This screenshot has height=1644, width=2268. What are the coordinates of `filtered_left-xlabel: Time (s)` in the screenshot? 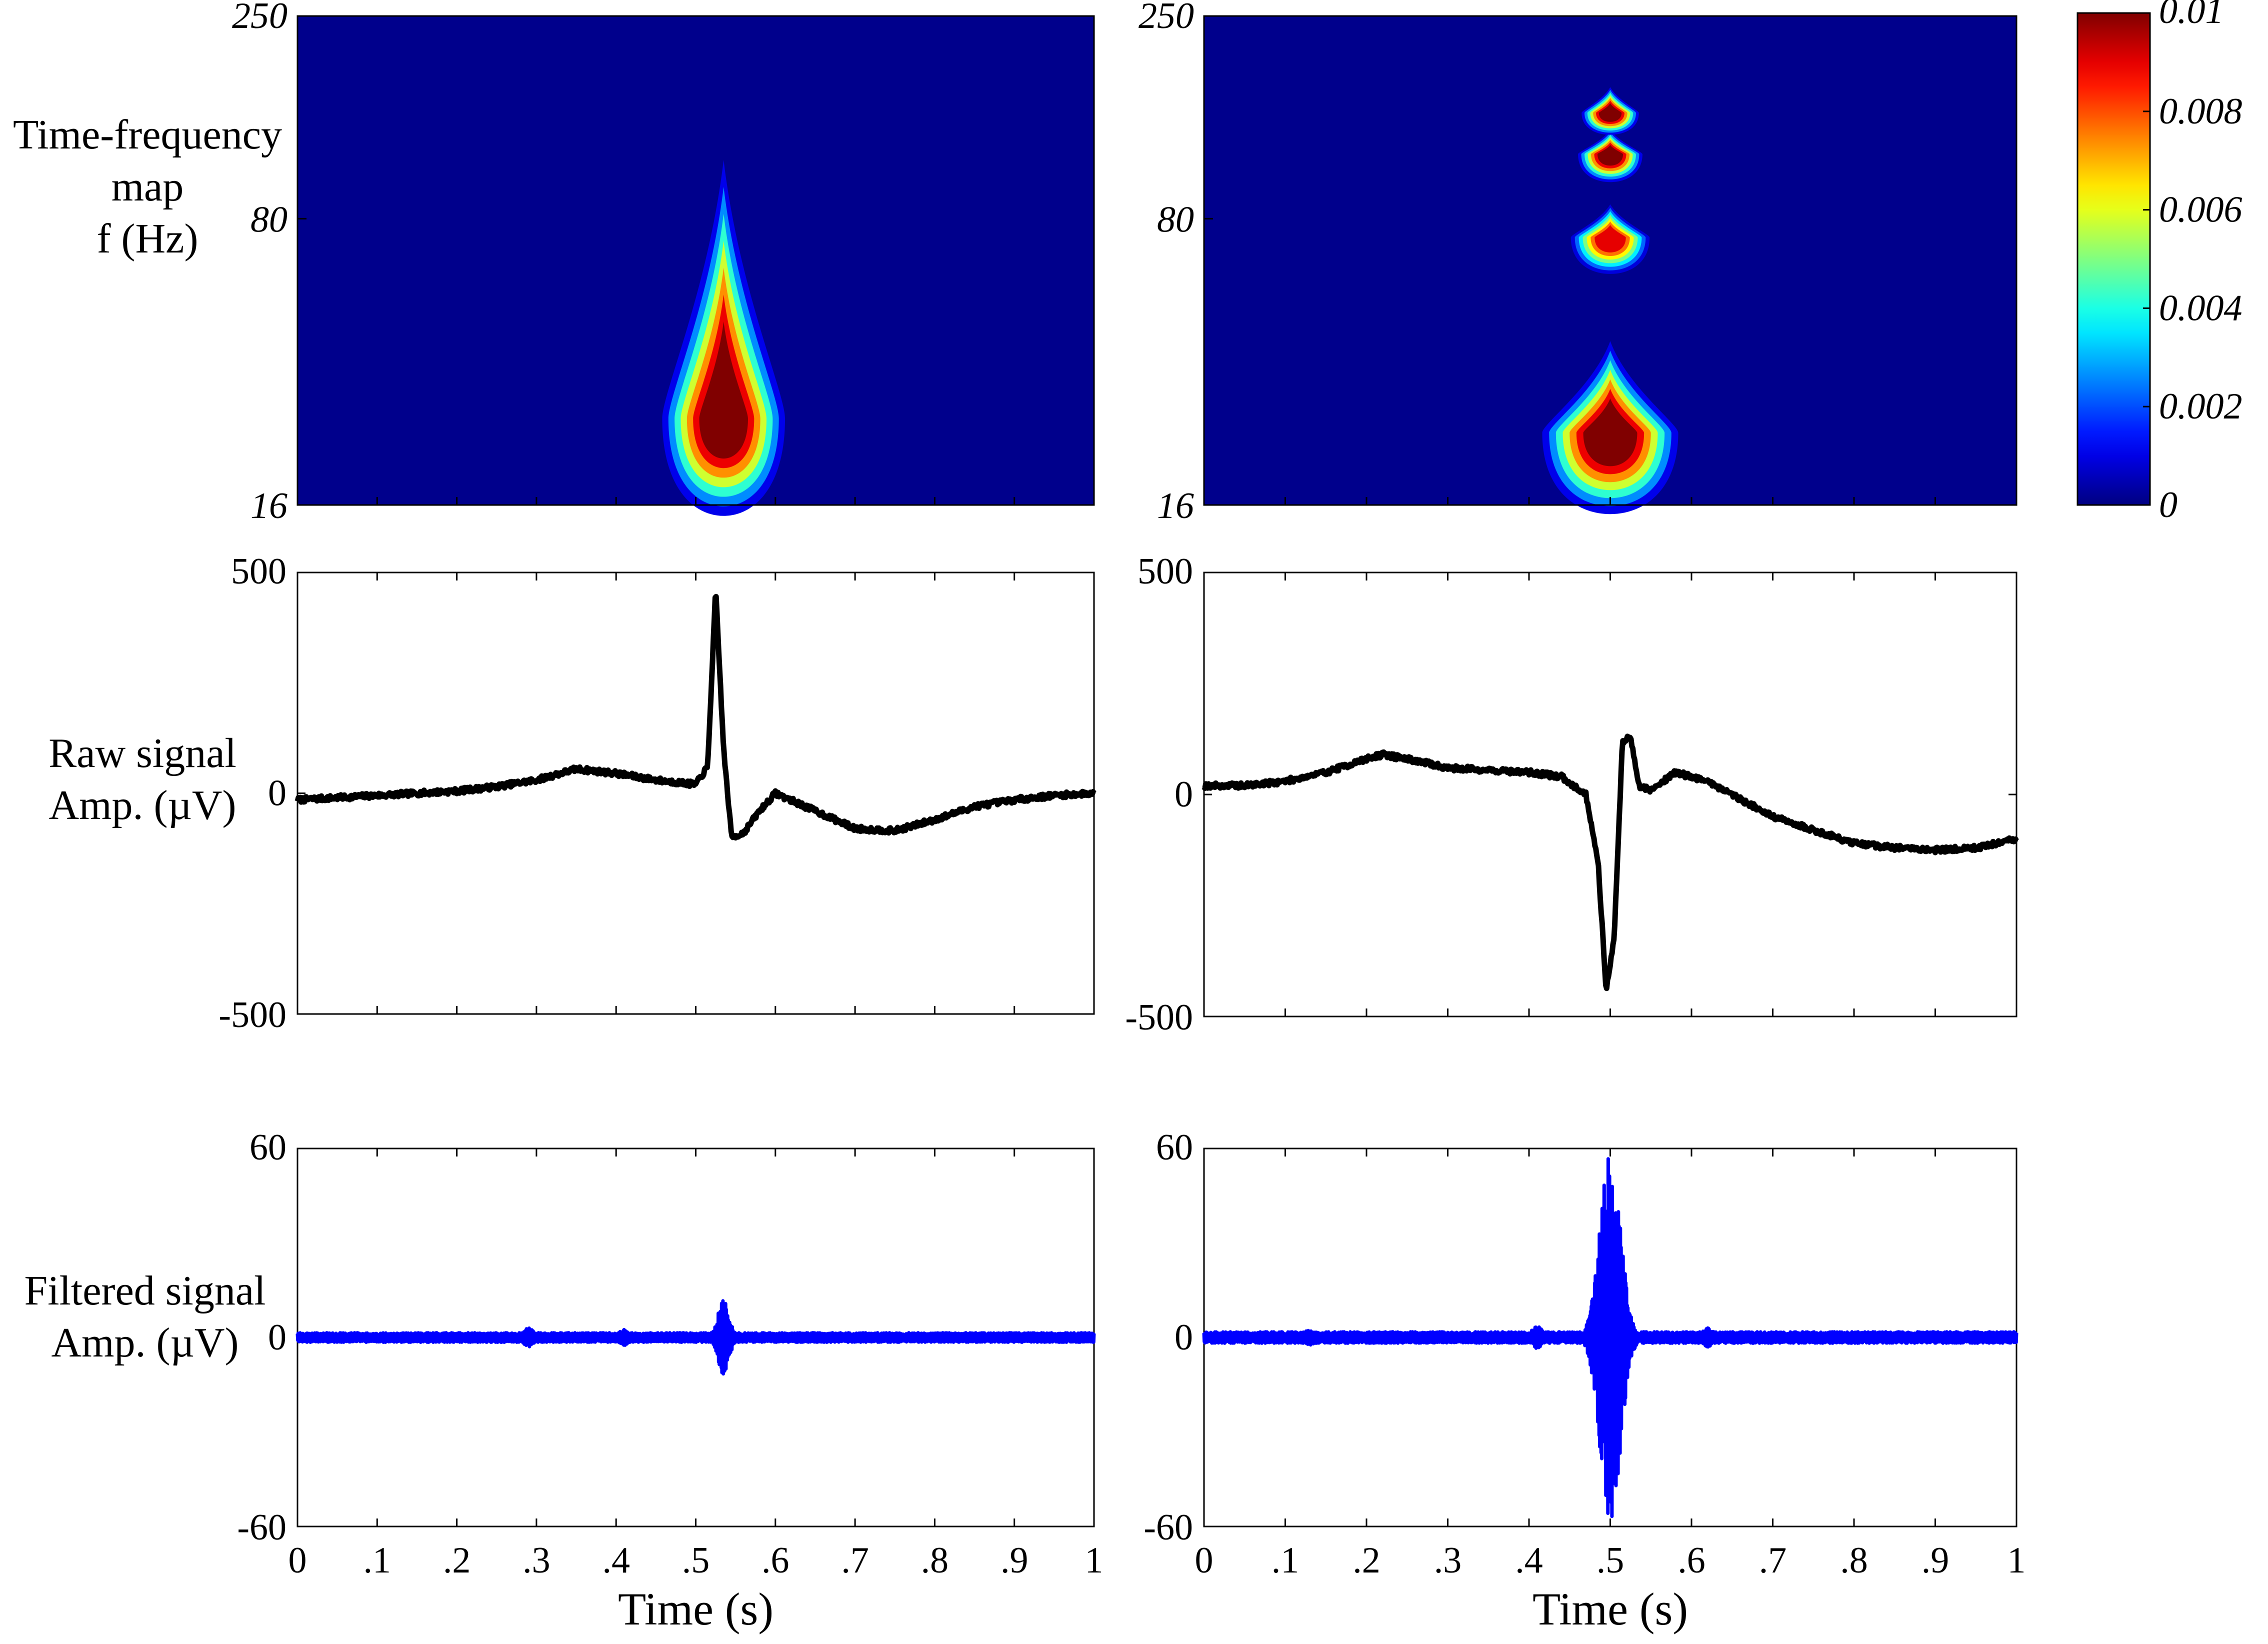 It's located at (696, 1609).